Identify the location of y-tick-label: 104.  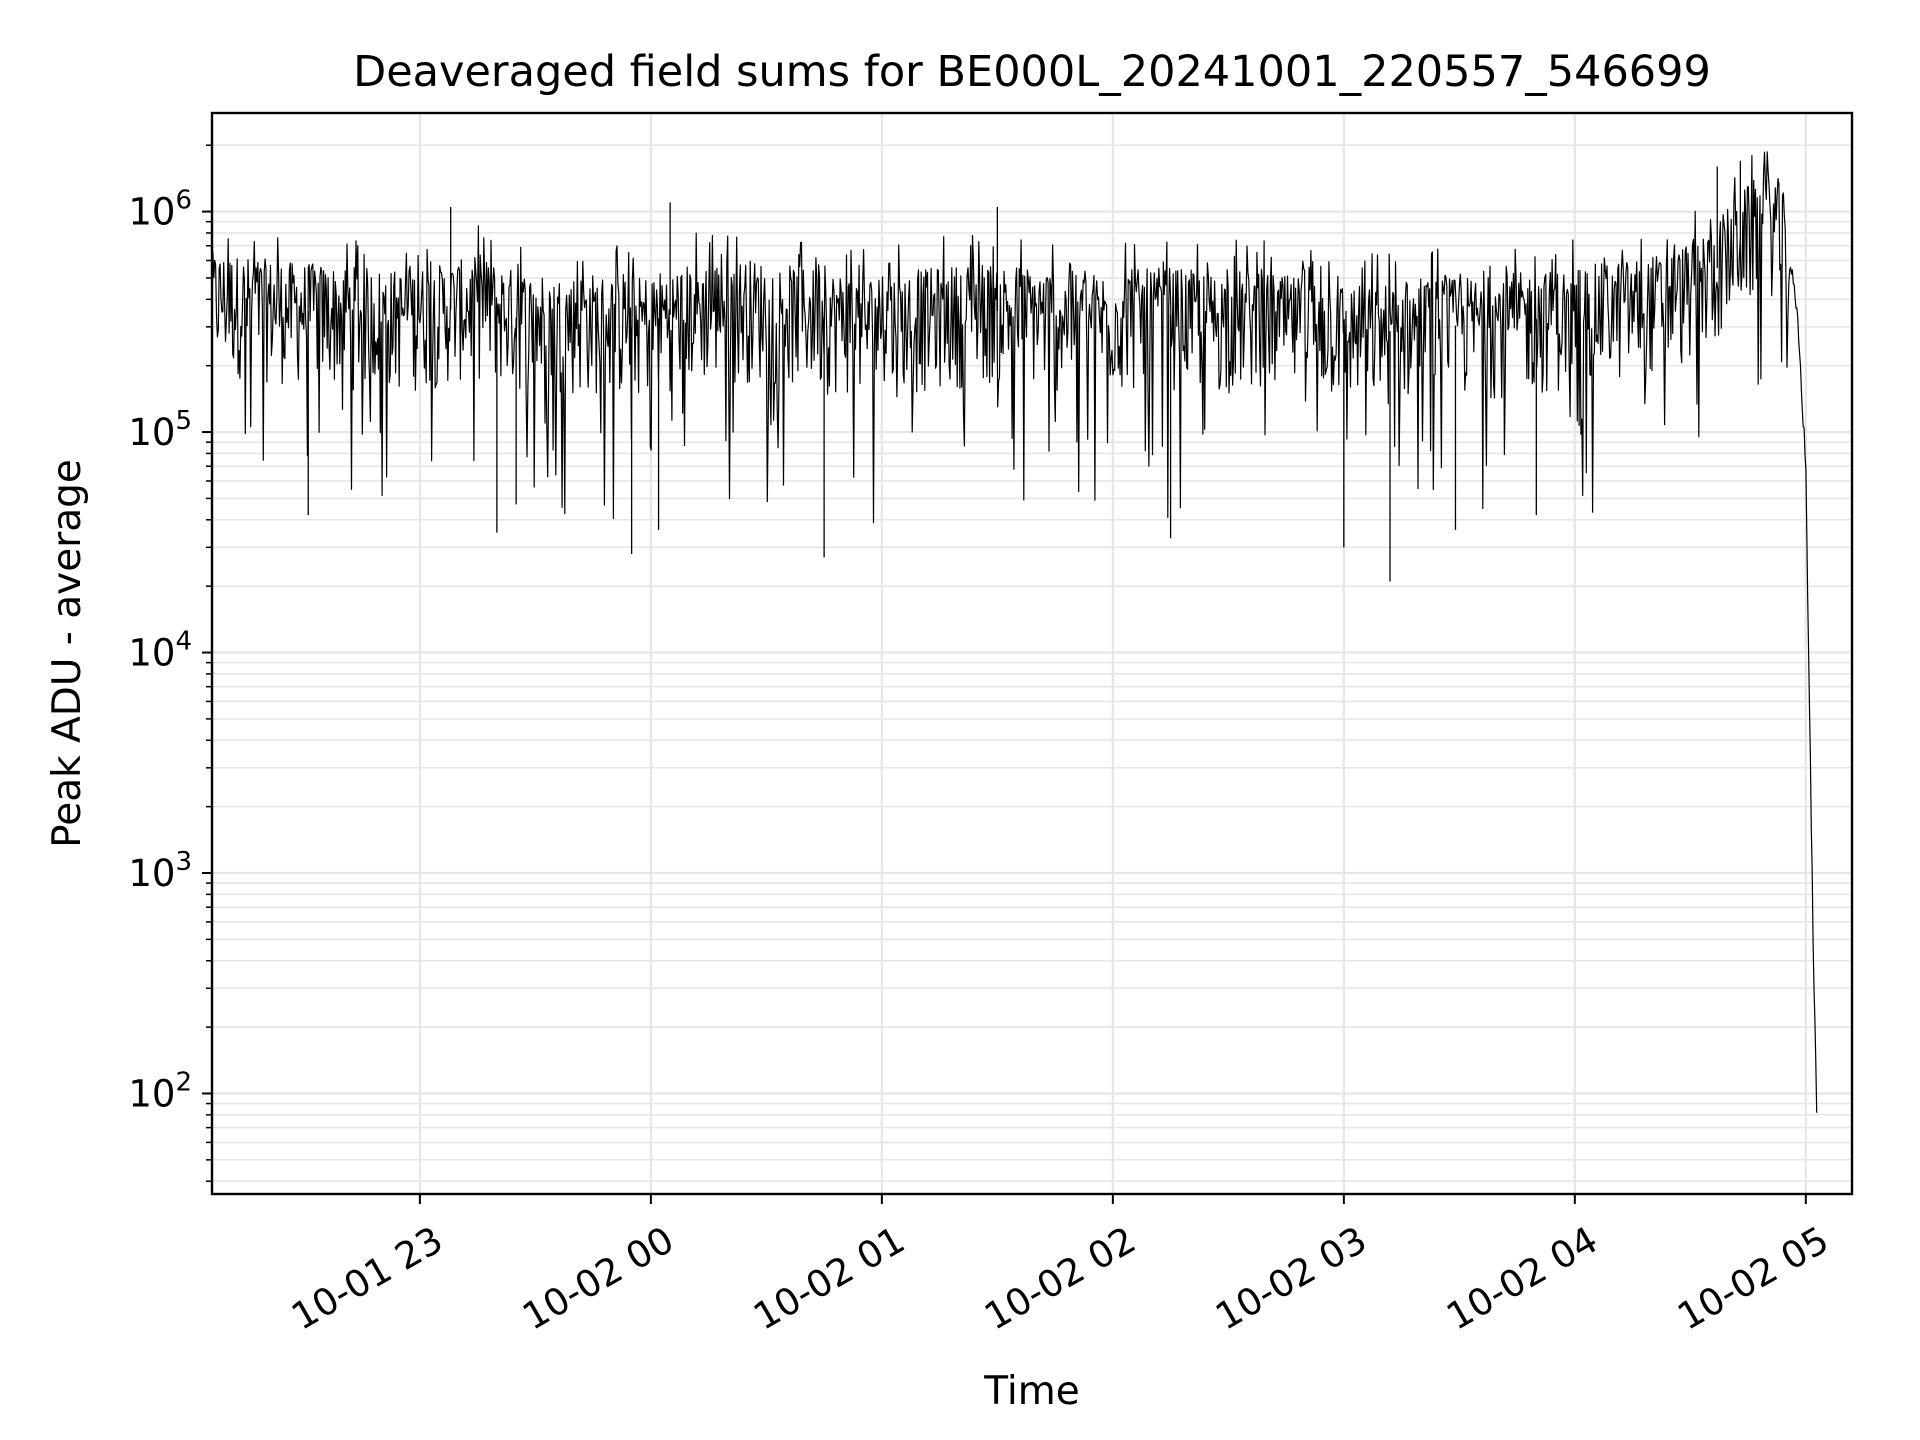
(160, 651).